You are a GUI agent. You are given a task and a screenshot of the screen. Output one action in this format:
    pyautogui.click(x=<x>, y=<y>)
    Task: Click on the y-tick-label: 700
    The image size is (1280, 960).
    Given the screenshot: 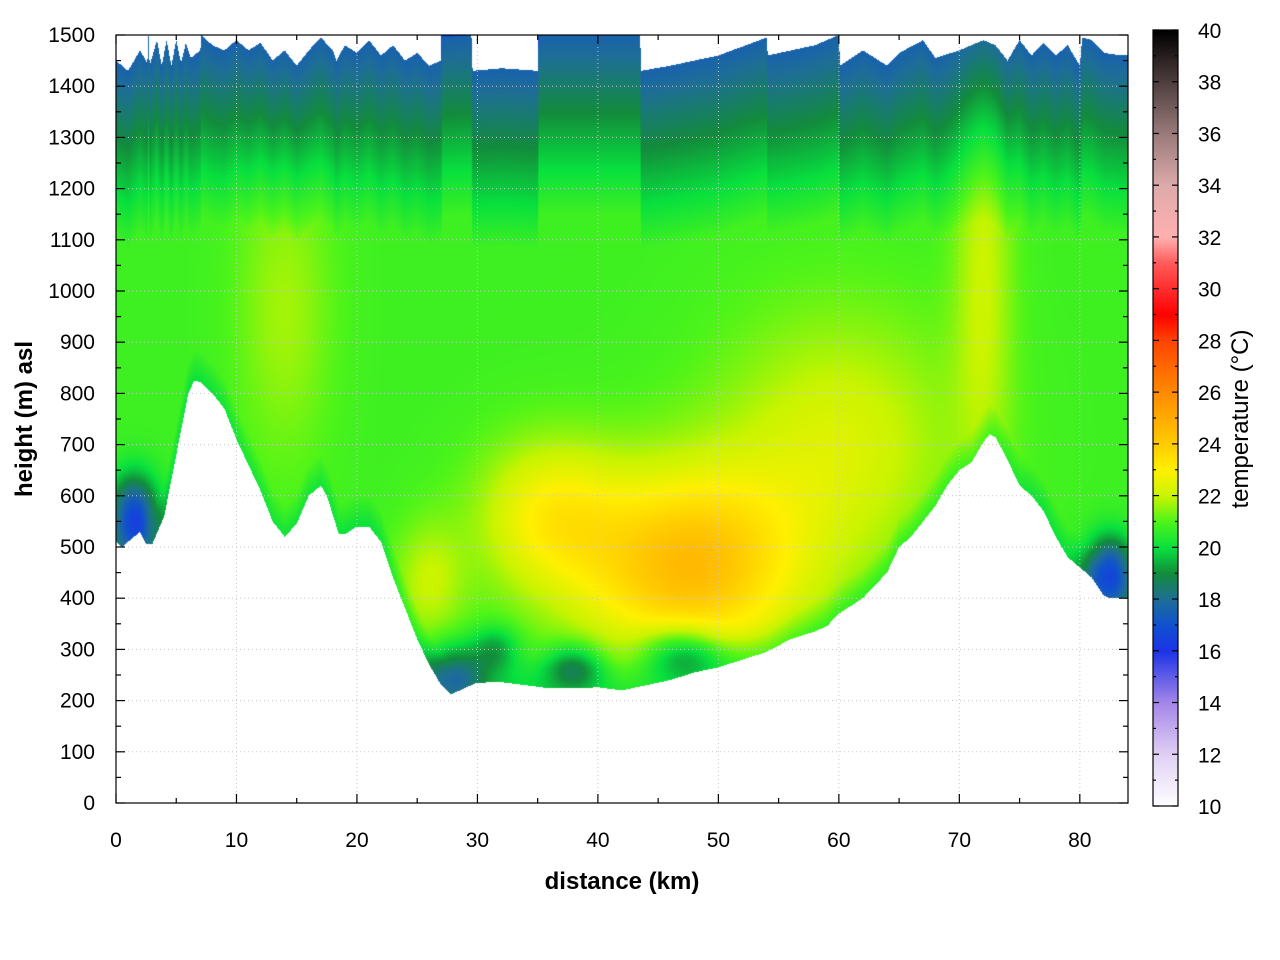 What is the action you would take?
    pyautogui.click(x=77, y=445)
    